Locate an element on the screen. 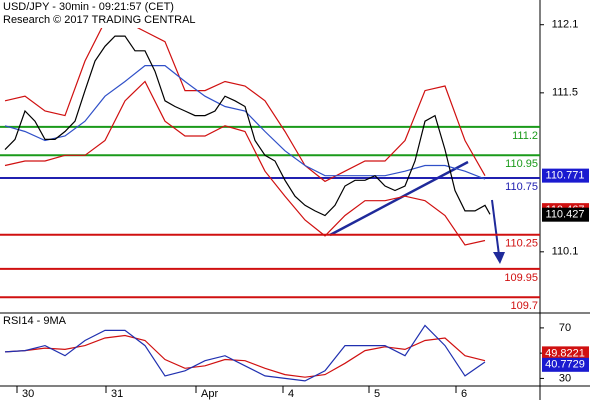  chart-title: USD/JPY - 30min - 09:21:57 (CET) is located at coordinates (88, 7).